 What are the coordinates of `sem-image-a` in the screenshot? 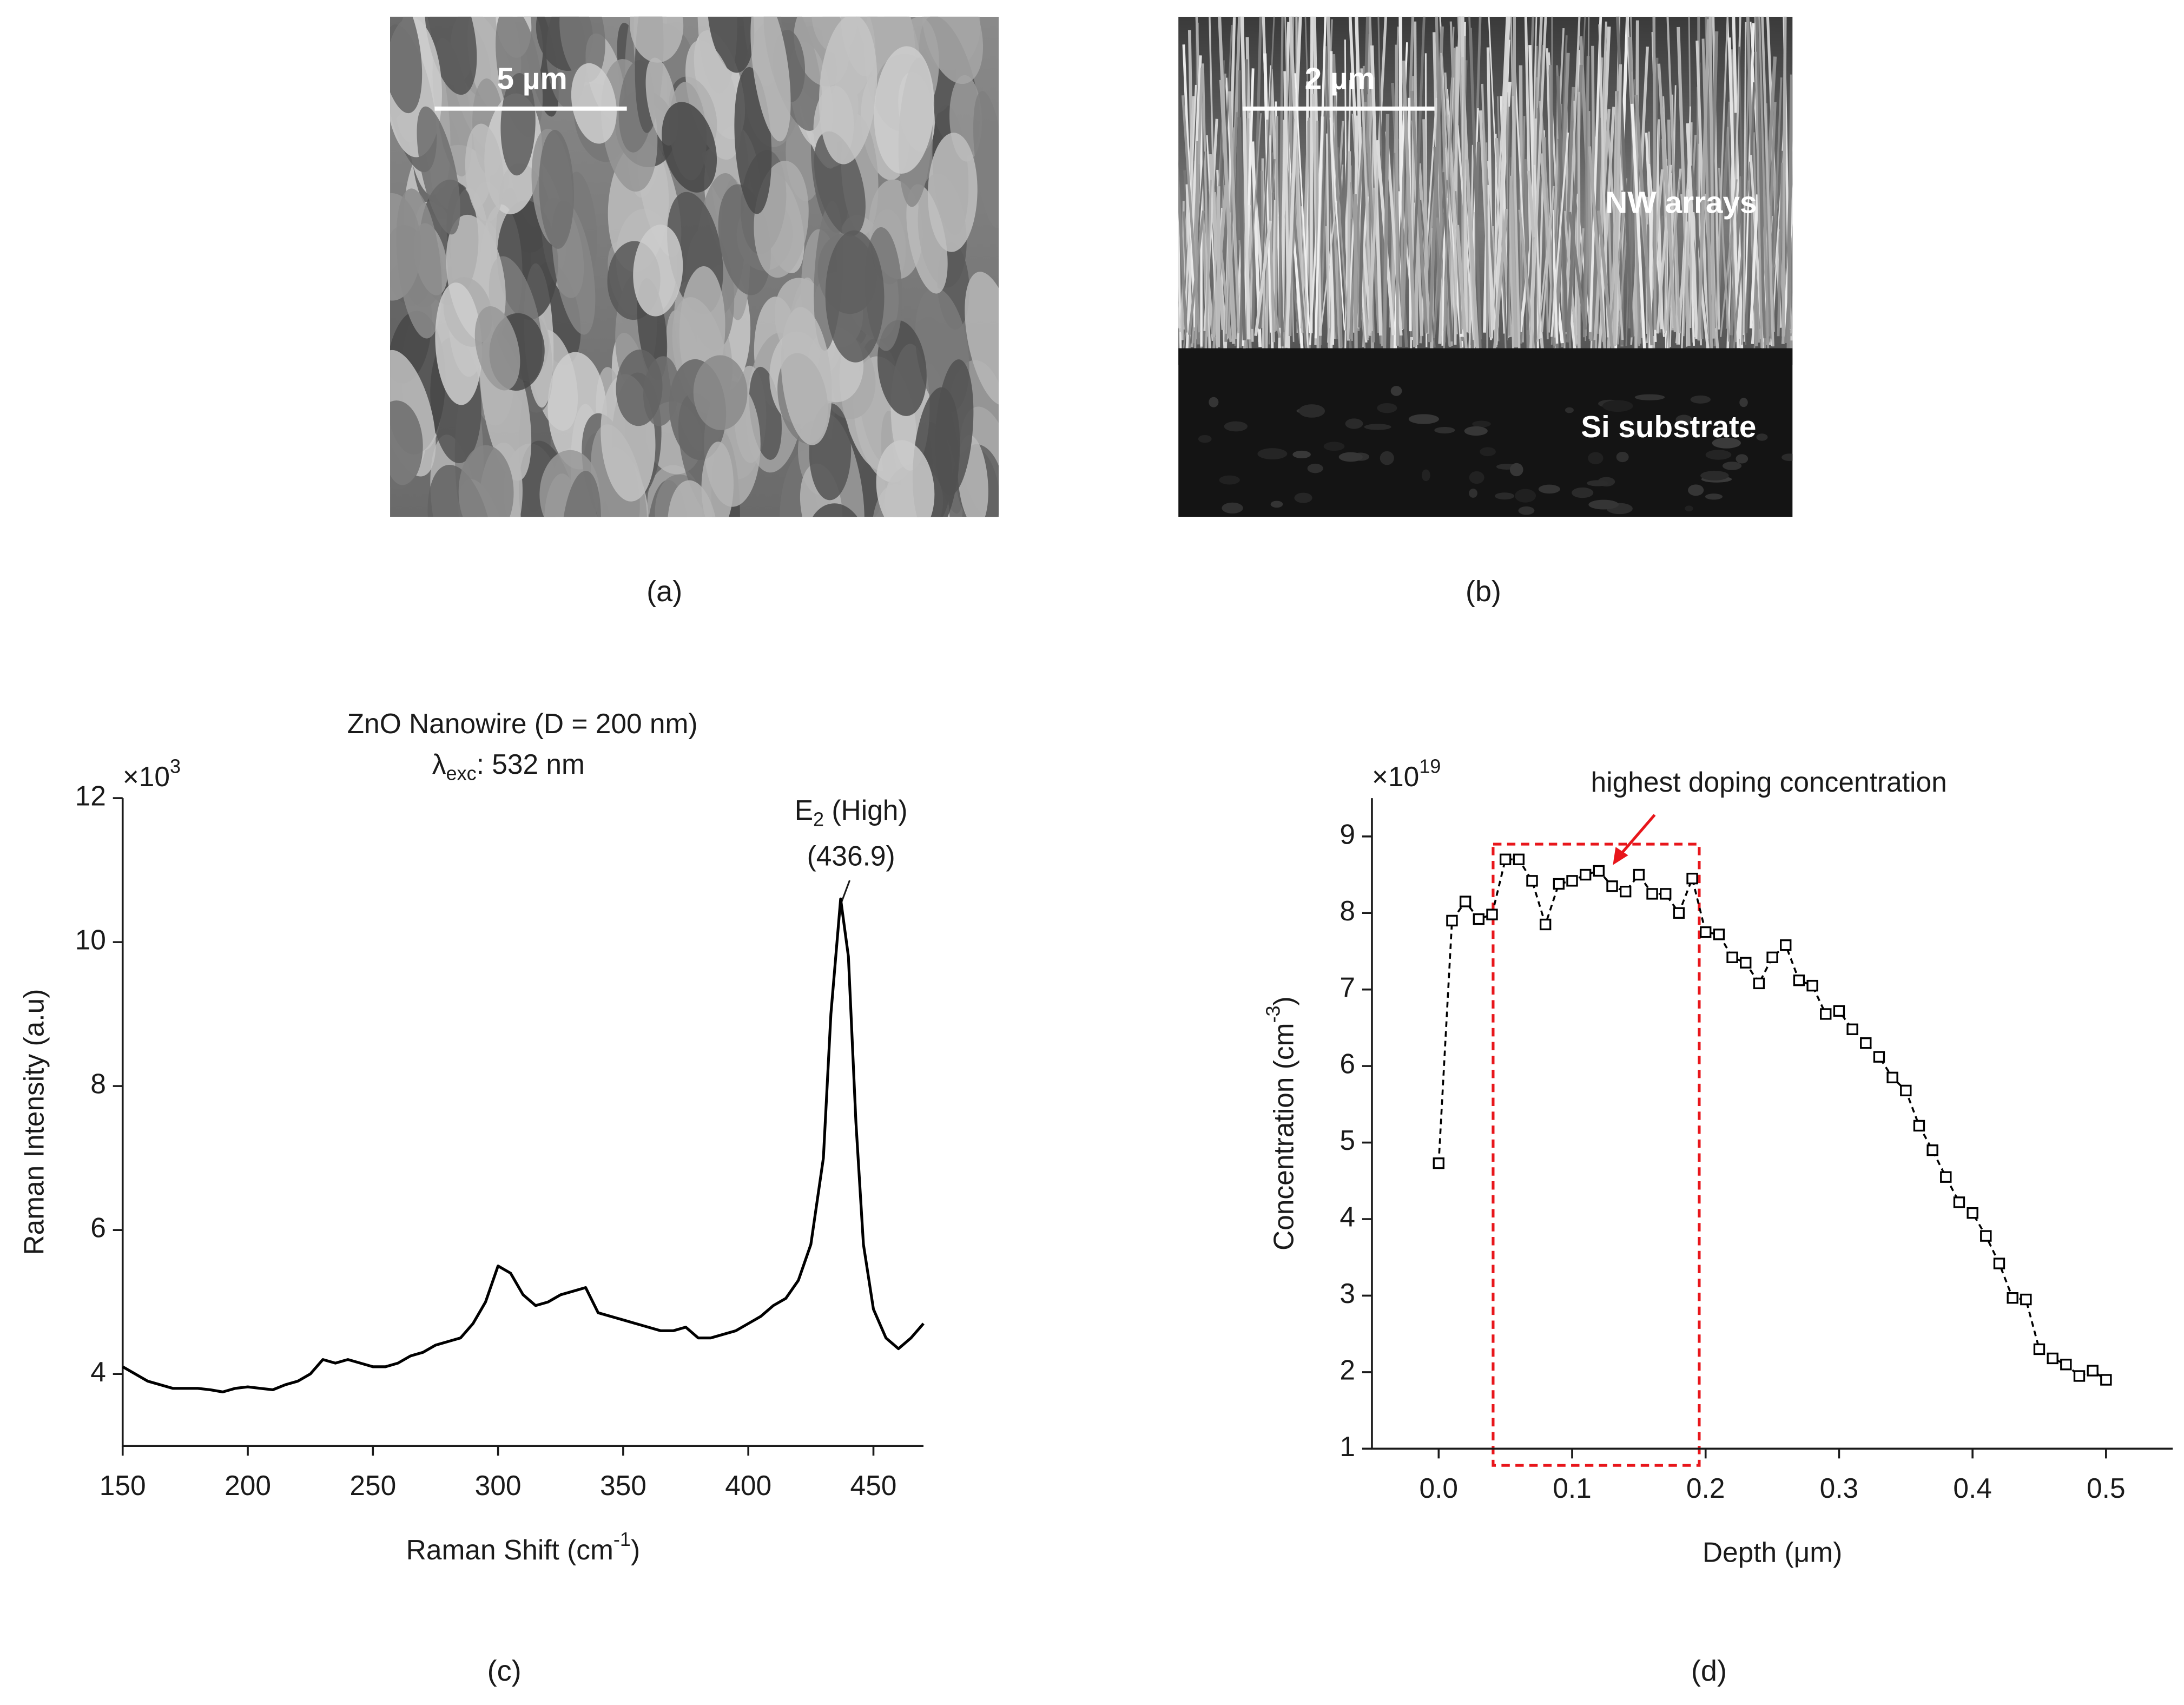 It's located at (695, 266).